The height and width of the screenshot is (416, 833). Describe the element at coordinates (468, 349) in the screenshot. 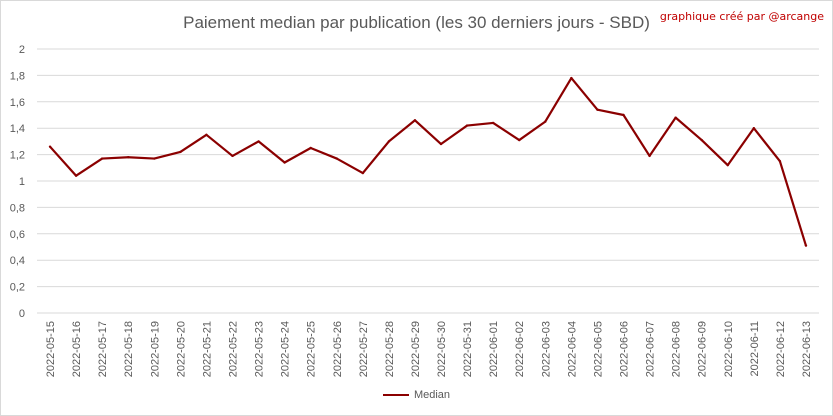

I see `x-tick-label: 2022-05-31` at that location.